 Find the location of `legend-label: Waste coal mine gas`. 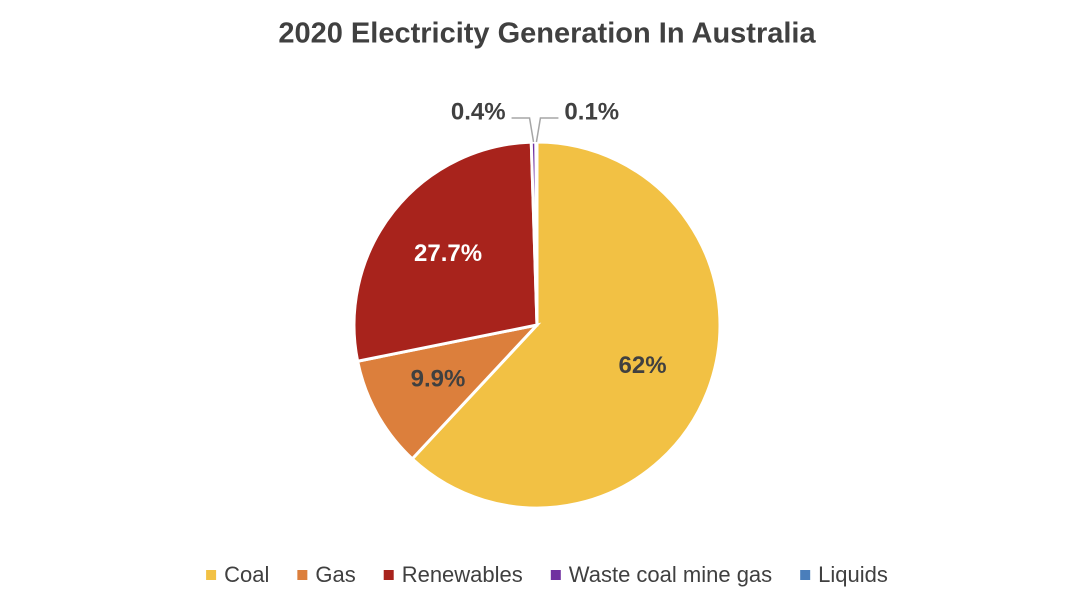

legend-label: Waste coal mine gas is located at coordinates (670, 574).